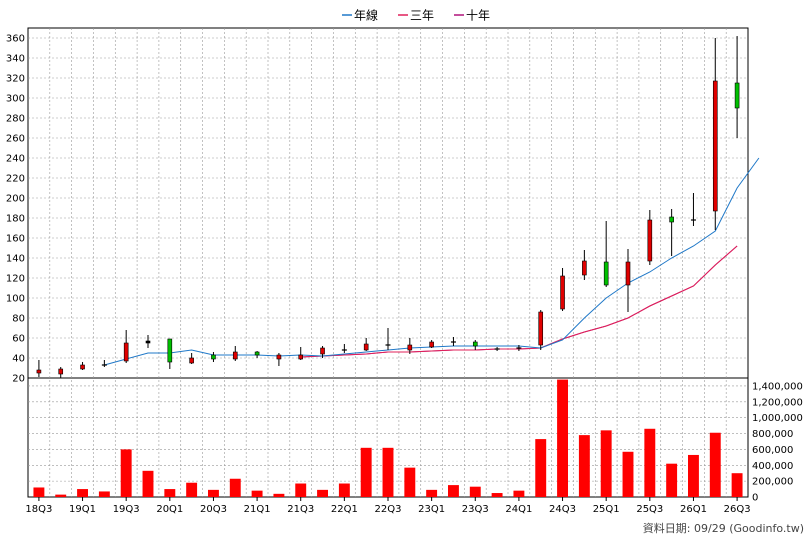 Image resolution: width=808 pixels, height=540 pixels. What do you see at coordinates (300, 509) in the screenshot?
I see `x-tick-label: 21Q3` at bounding box center [300, 509].